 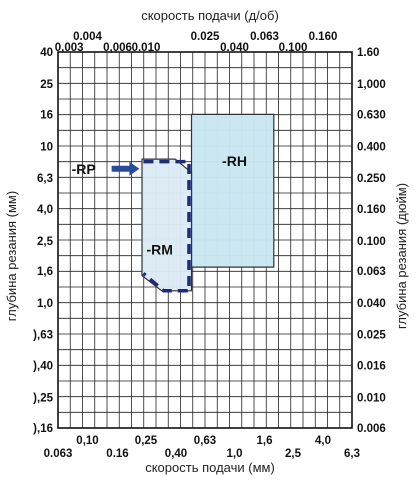 I want to click on x-tick-bottom: 0.16, so click(x=117, y=454).